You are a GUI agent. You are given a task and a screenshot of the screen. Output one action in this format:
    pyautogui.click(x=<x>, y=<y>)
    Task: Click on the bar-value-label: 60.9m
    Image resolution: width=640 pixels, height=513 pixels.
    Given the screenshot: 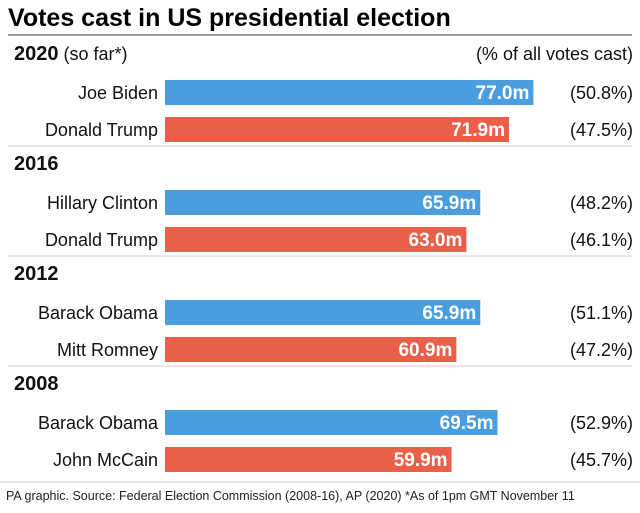 What is the action you would take?
    pyautogui.click(x=425, y=350)
    